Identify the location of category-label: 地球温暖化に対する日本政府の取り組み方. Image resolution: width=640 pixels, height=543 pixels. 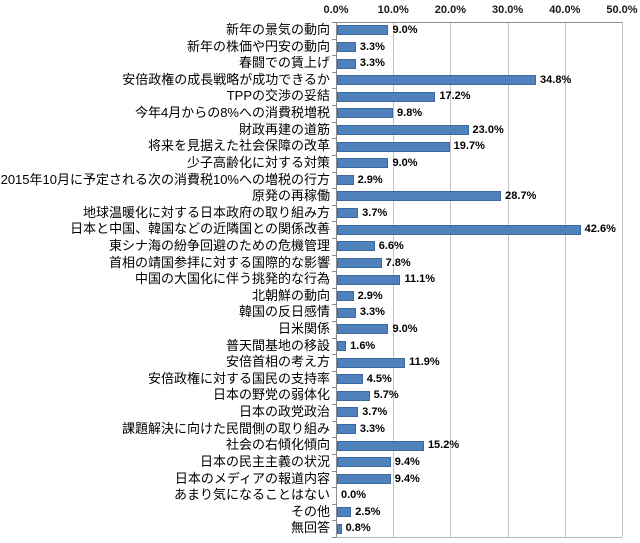
(206, 212).